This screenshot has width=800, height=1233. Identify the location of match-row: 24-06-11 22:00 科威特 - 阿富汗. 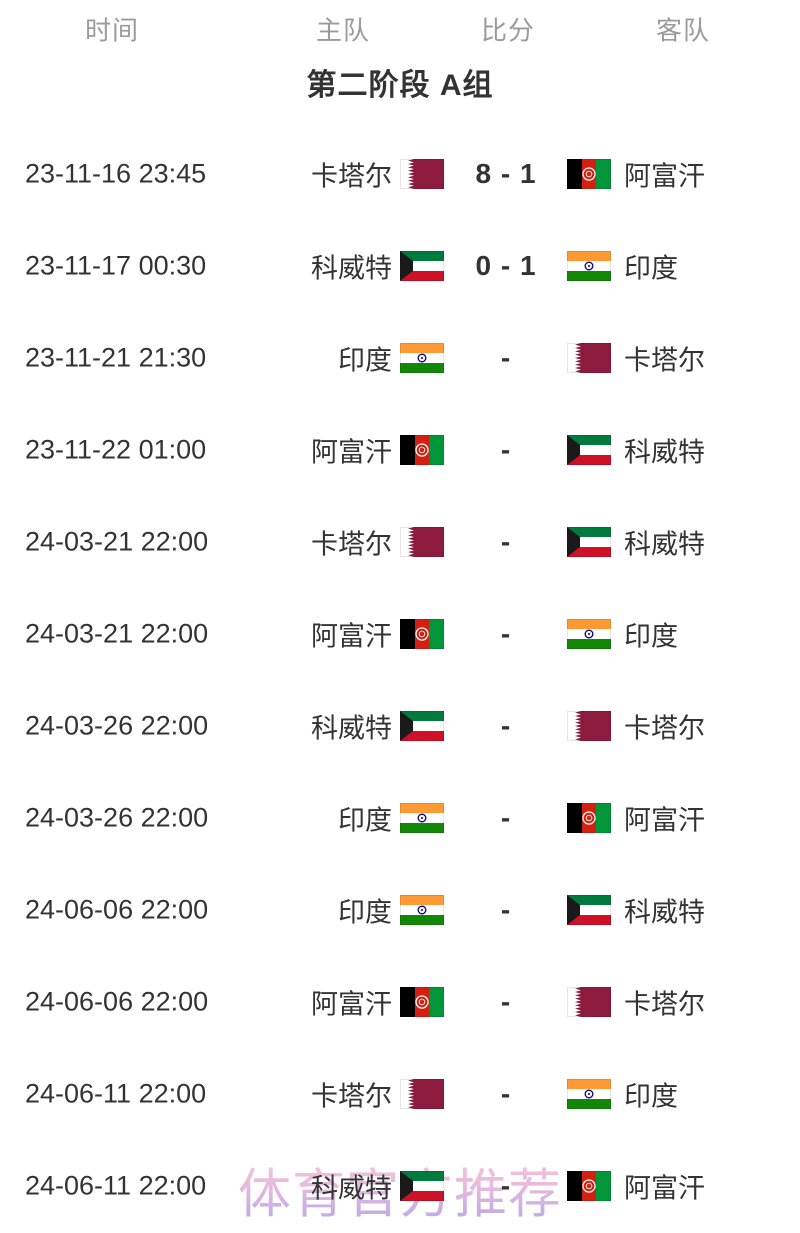
(400, 1186).